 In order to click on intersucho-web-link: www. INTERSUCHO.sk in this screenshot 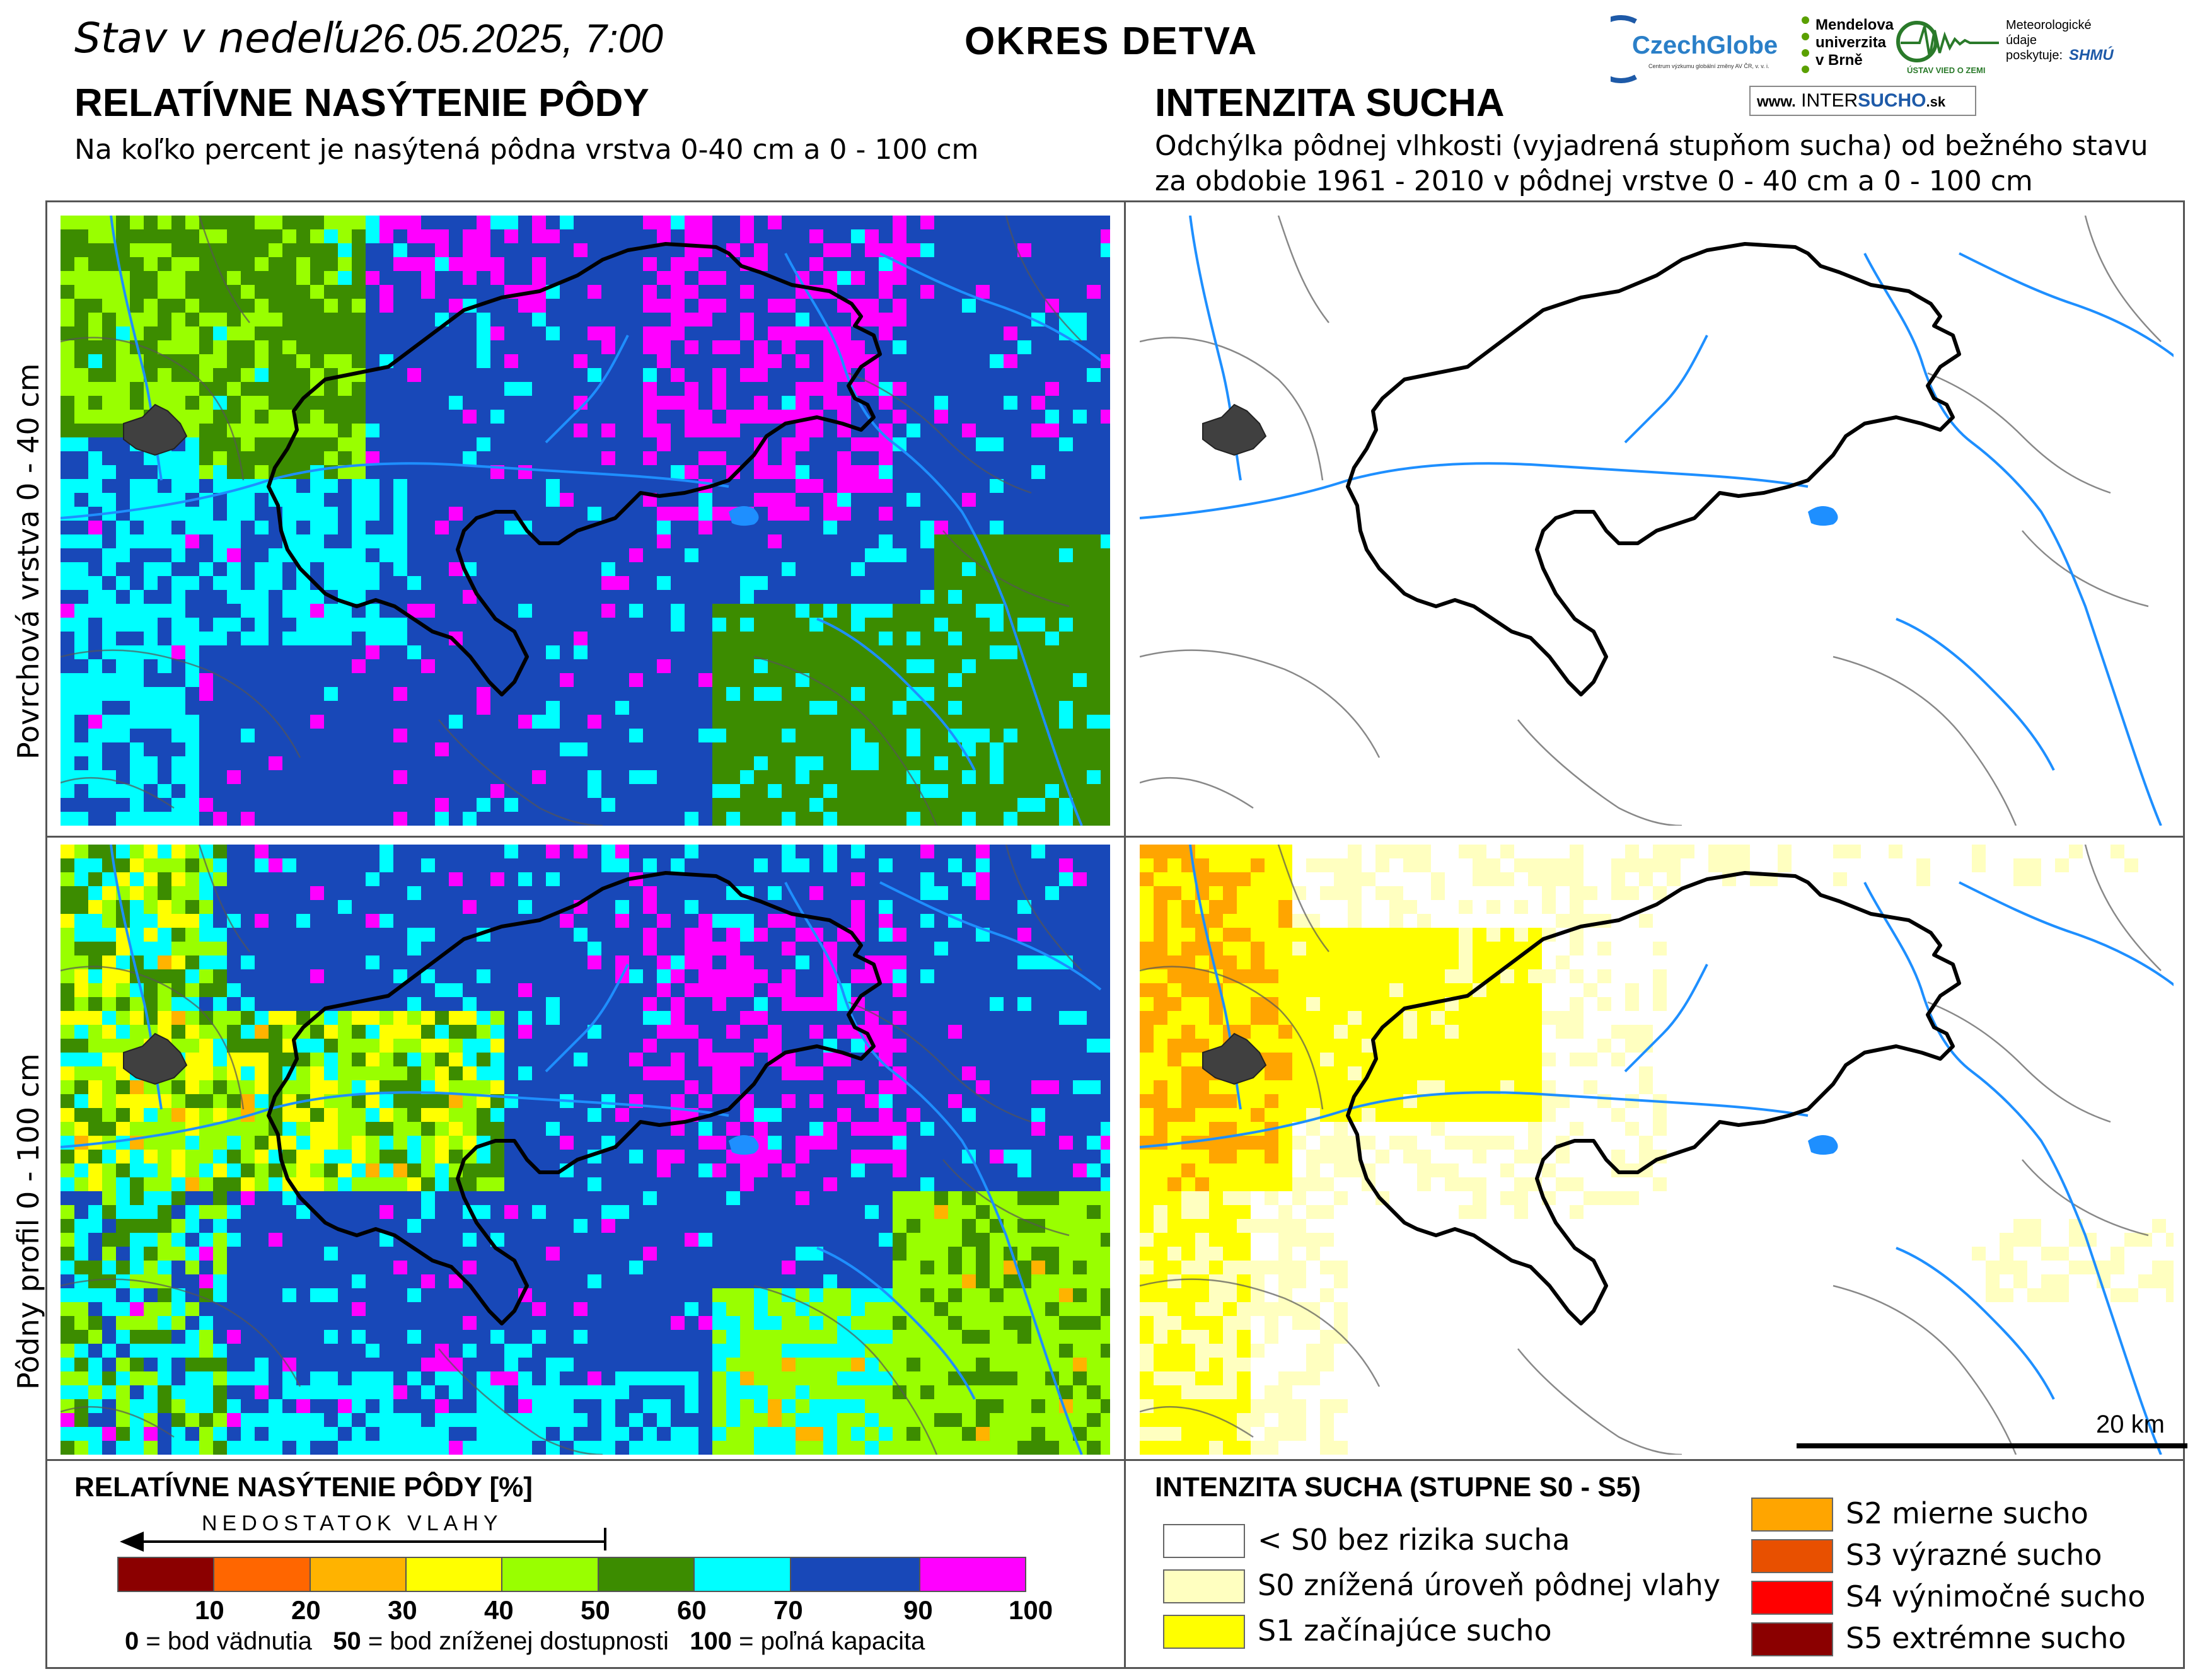, I will do `click(1862, 101)`.